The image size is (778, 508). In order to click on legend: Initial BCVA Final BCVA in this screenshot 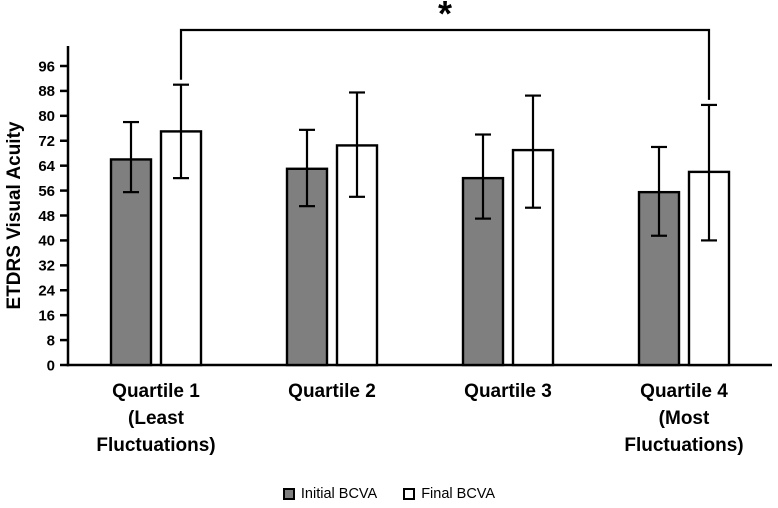, I will do `click(389, 494)`.